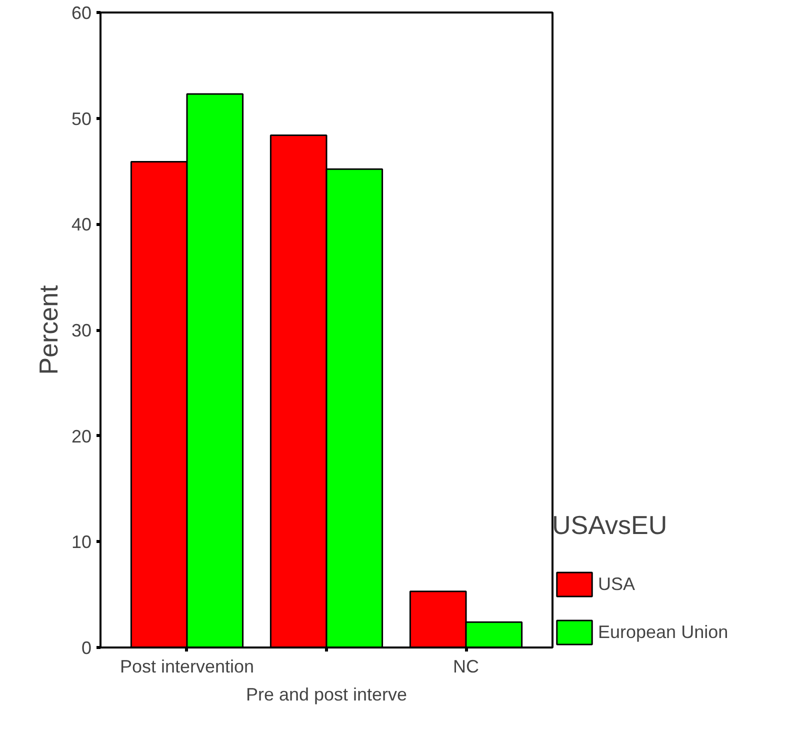 This screenshot has height=730, width=789. What do you see at coordinates (610, 525) in the screenshot?
I see `legend-title: USAvsEU` at bounding box center [610, 525].